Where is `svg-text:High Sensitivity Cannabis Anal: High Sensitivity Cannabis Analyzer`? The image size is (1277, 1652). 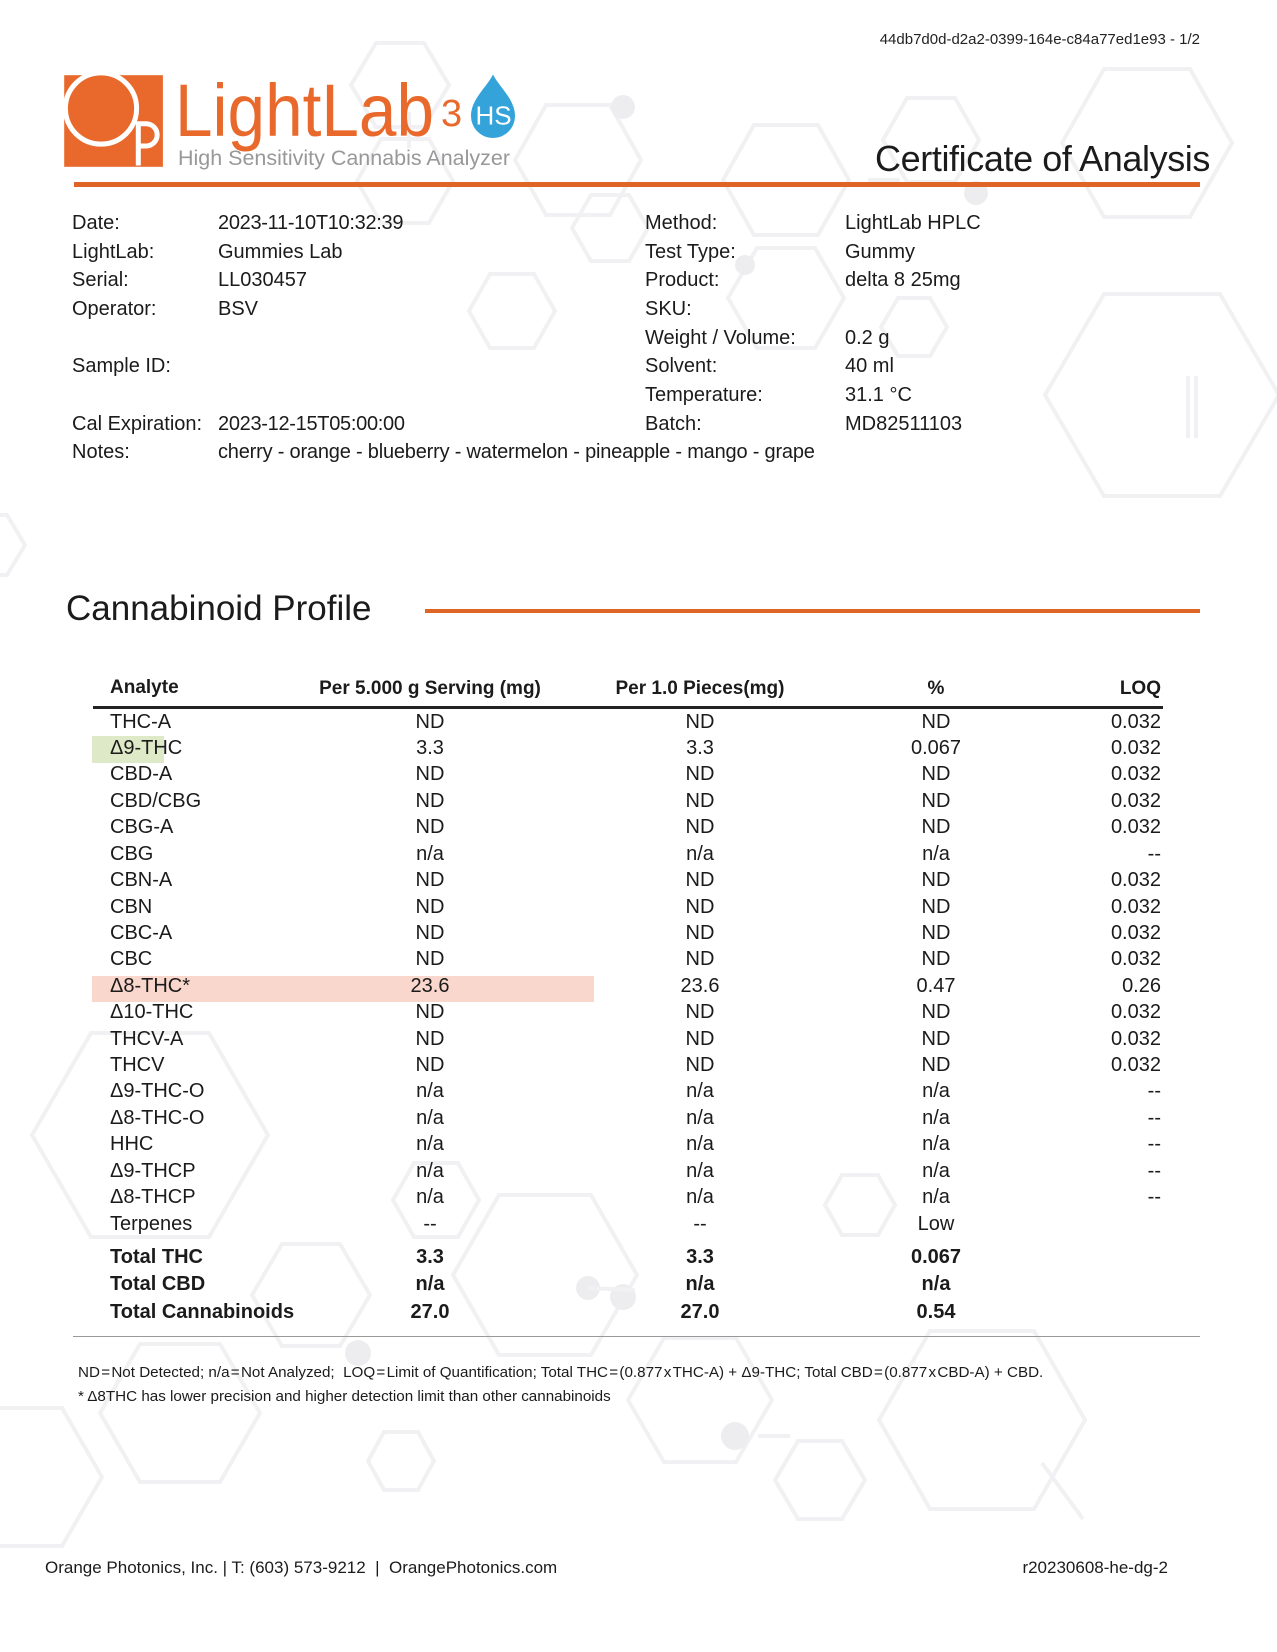
svg-text:High Sensitivity Cannabis Anal: High Sensitivity Cannabis Analyzer is located at coordinates (344, 158).